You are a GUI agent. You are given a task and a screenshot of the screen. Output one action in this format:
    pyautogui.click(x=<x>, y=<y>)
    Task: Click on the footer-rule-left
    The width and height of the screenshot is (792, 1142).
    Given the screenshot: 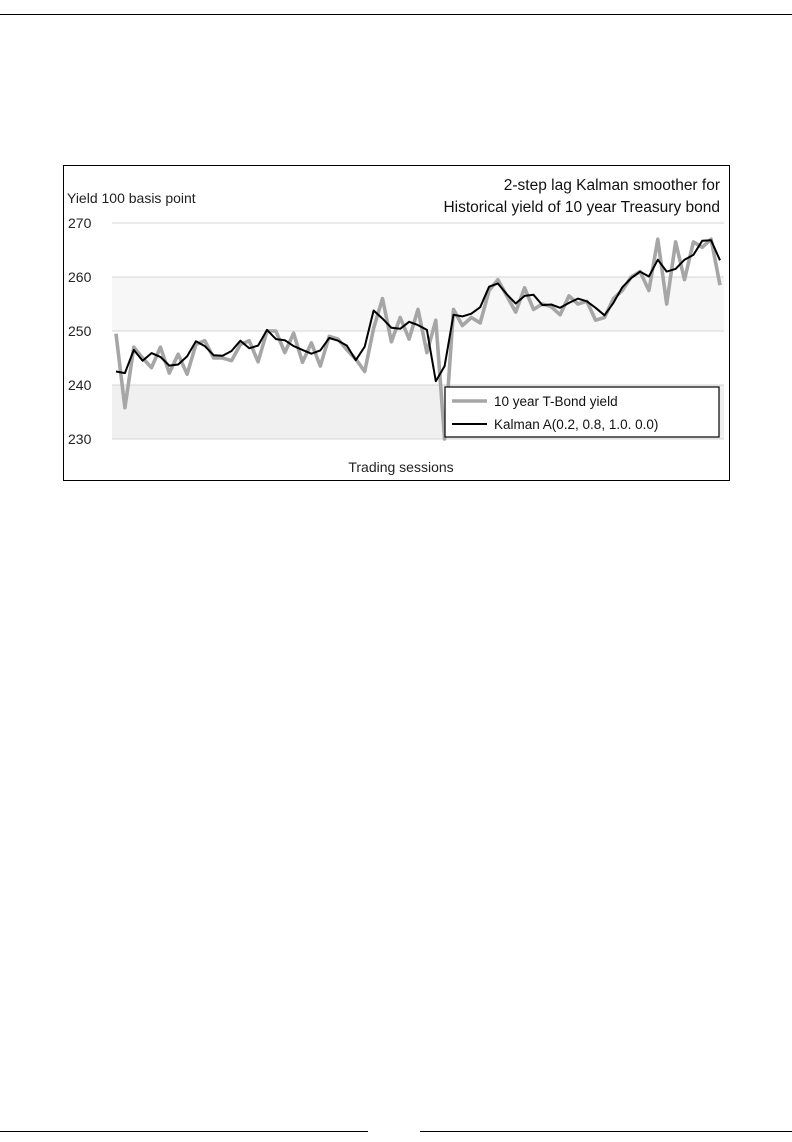 What is the action you would take?
    pyautogui.click(x=184, y=1131)
    